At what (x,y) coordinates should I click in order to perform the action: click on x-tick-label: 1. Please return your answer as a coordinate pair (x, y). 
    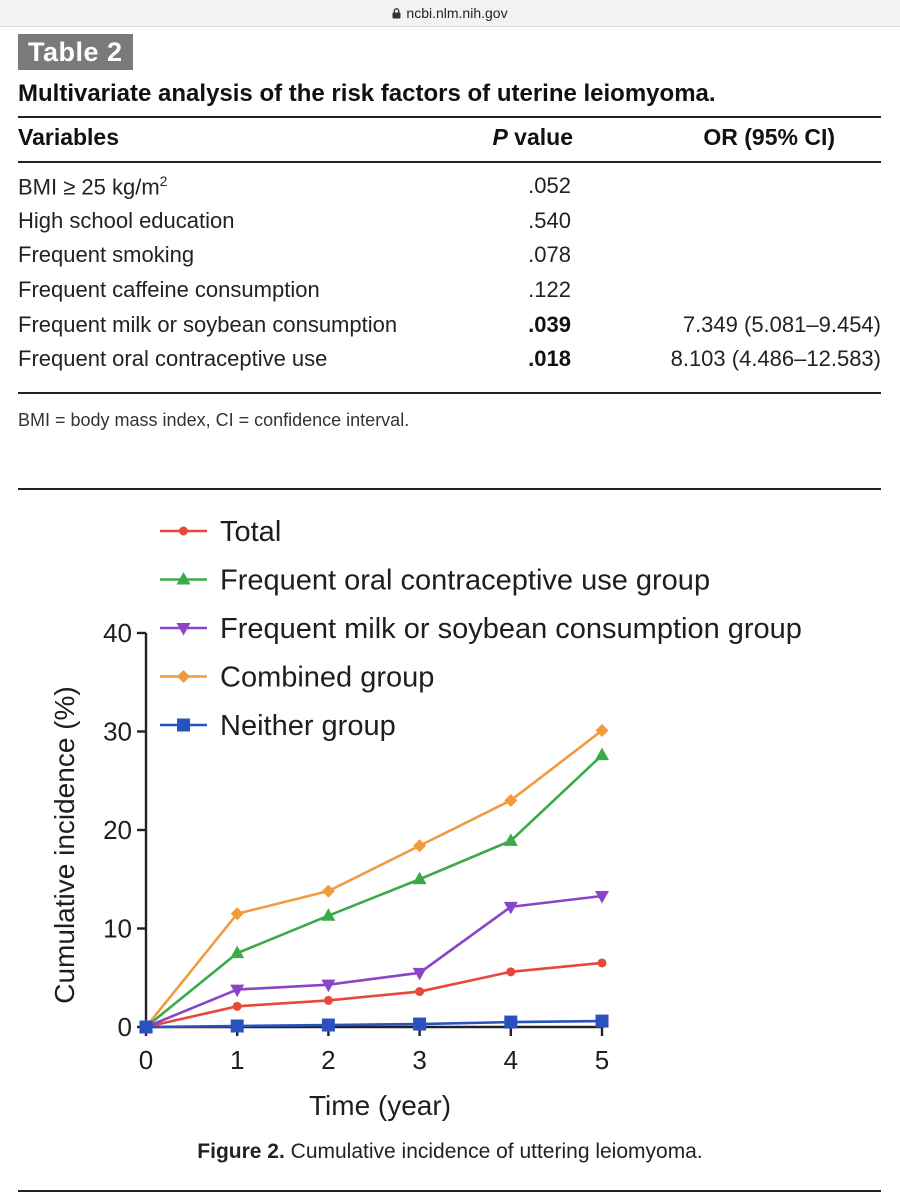
    Looking at the image, I should click on (237, 1060).